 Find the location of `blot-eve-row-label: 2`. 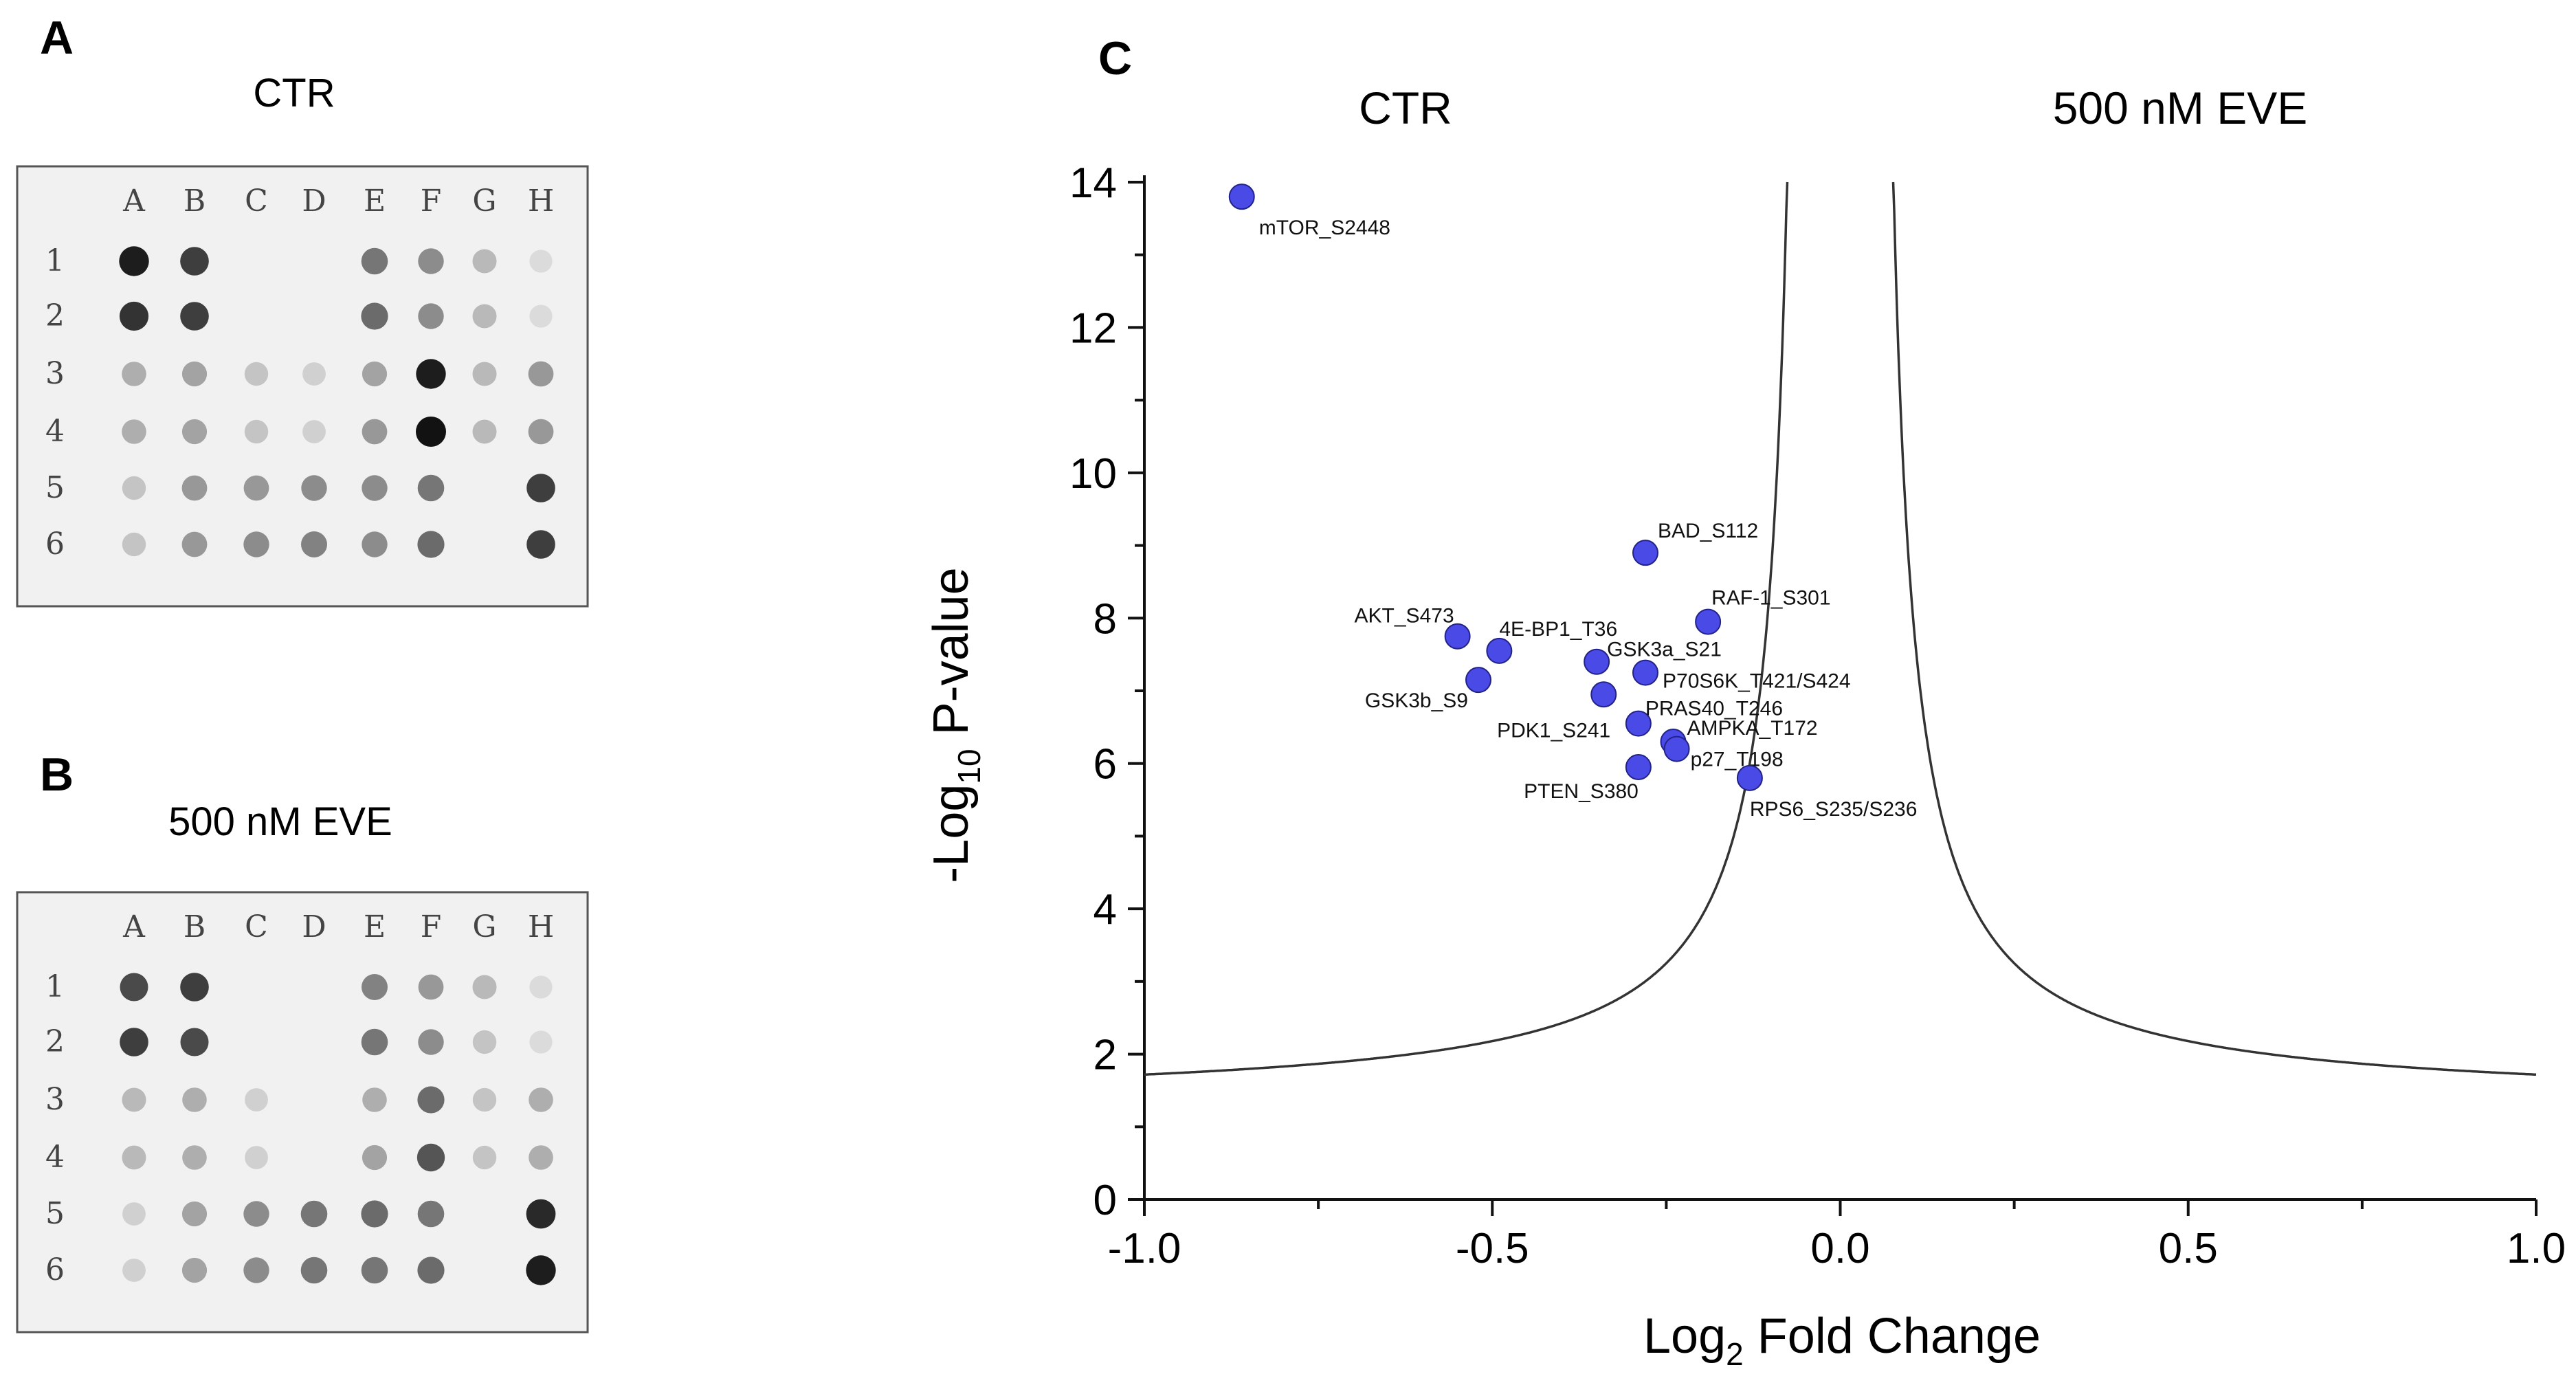

blot-eve-row-label: 2 is located at coordinates (55, 1041).